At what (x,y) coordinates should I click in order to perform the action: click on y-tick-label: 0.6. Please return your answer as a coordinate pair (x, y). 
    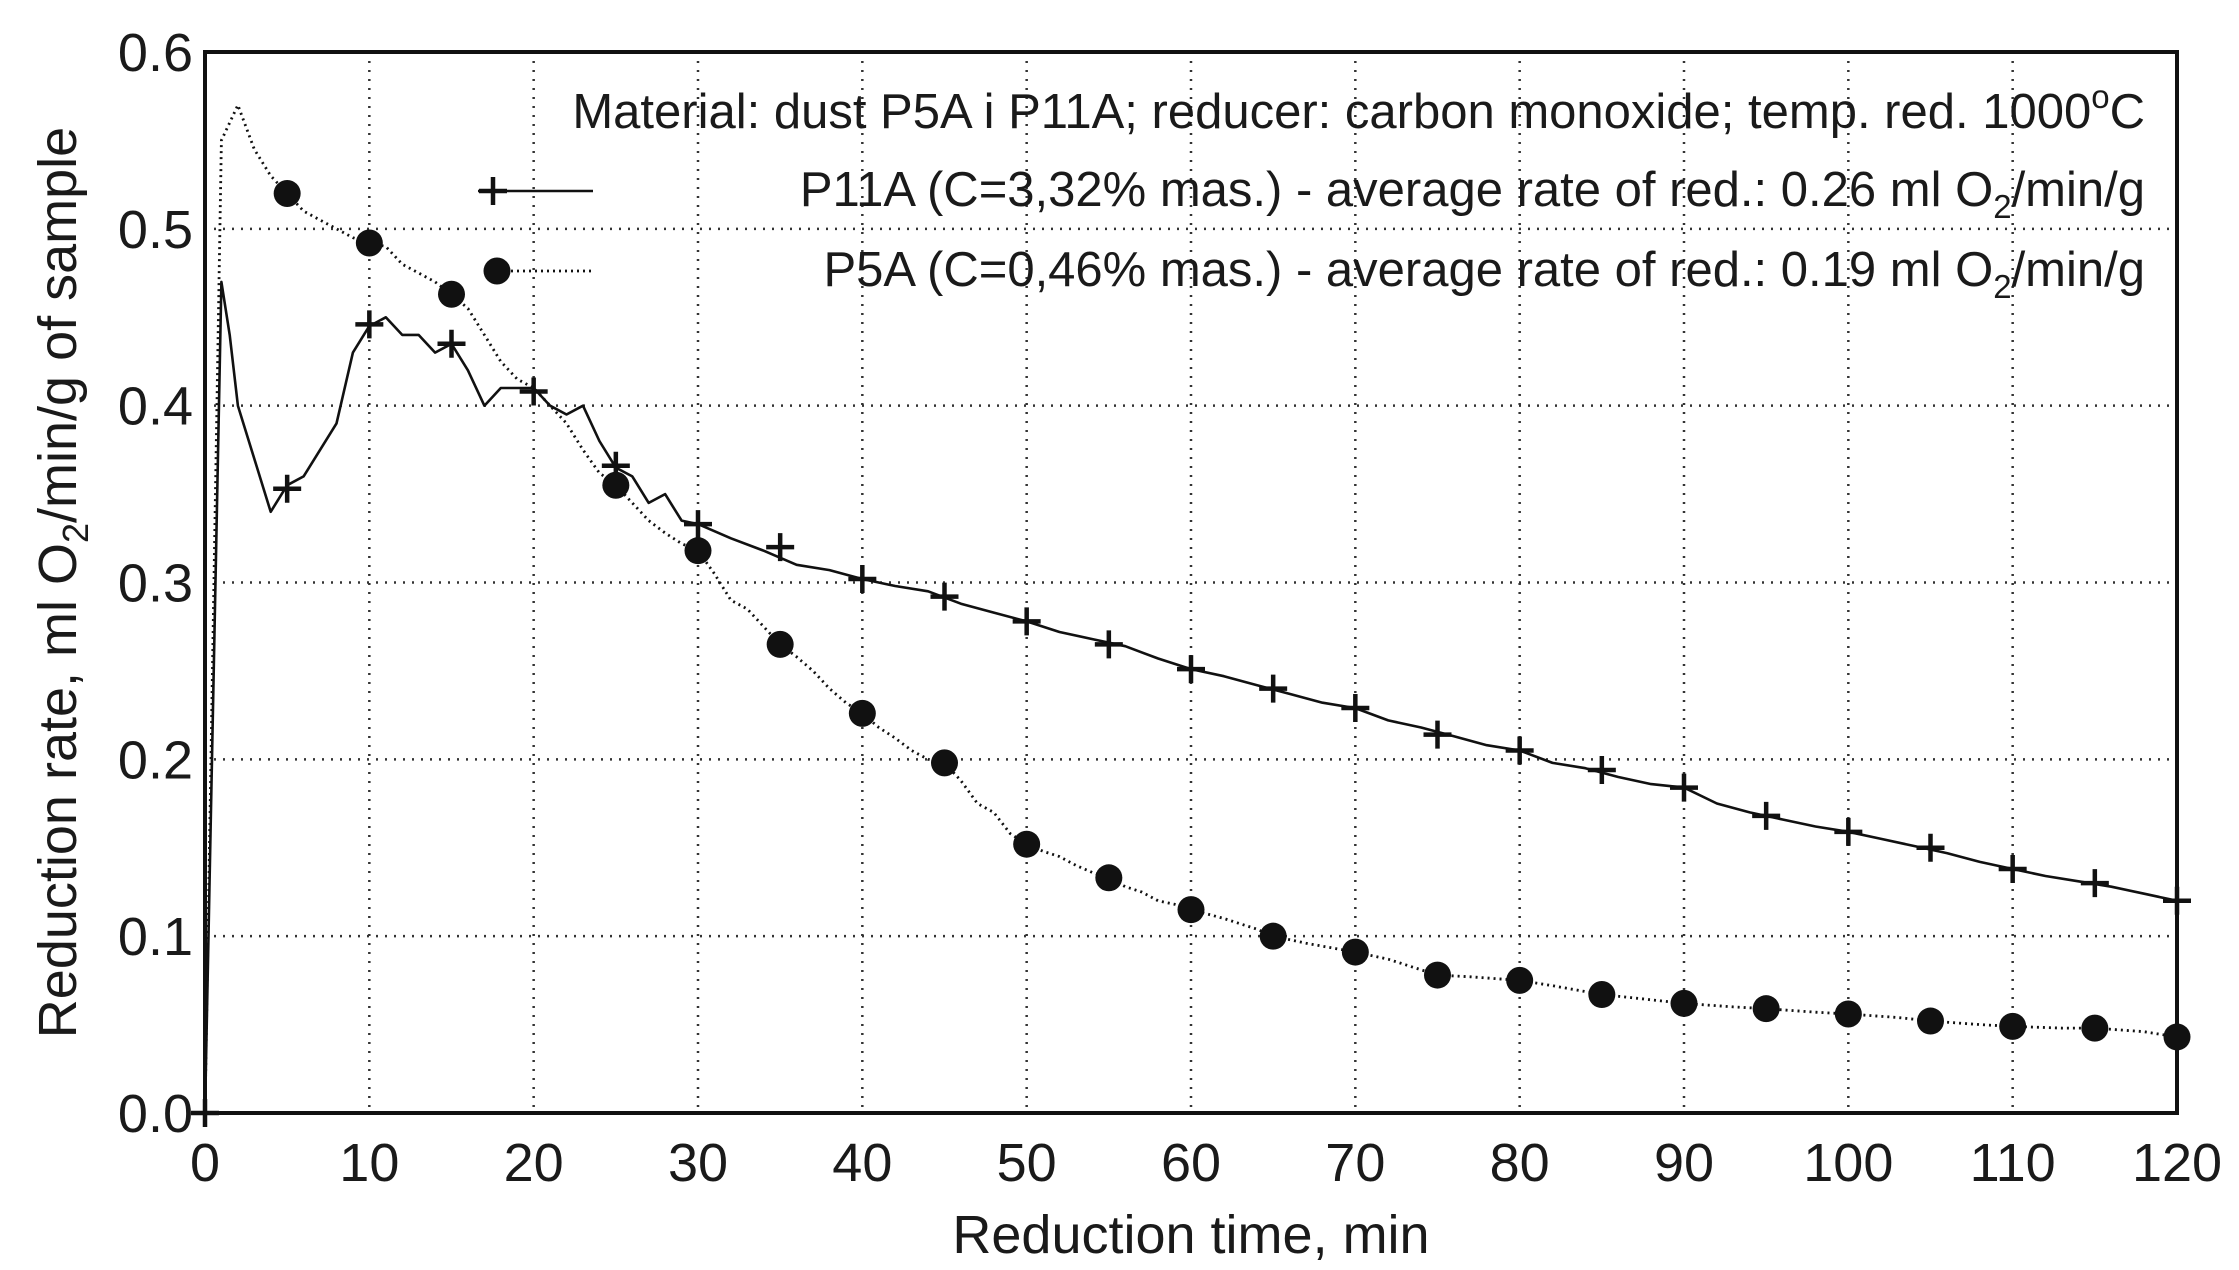
    Looking at the image, I should click on (155, 53).